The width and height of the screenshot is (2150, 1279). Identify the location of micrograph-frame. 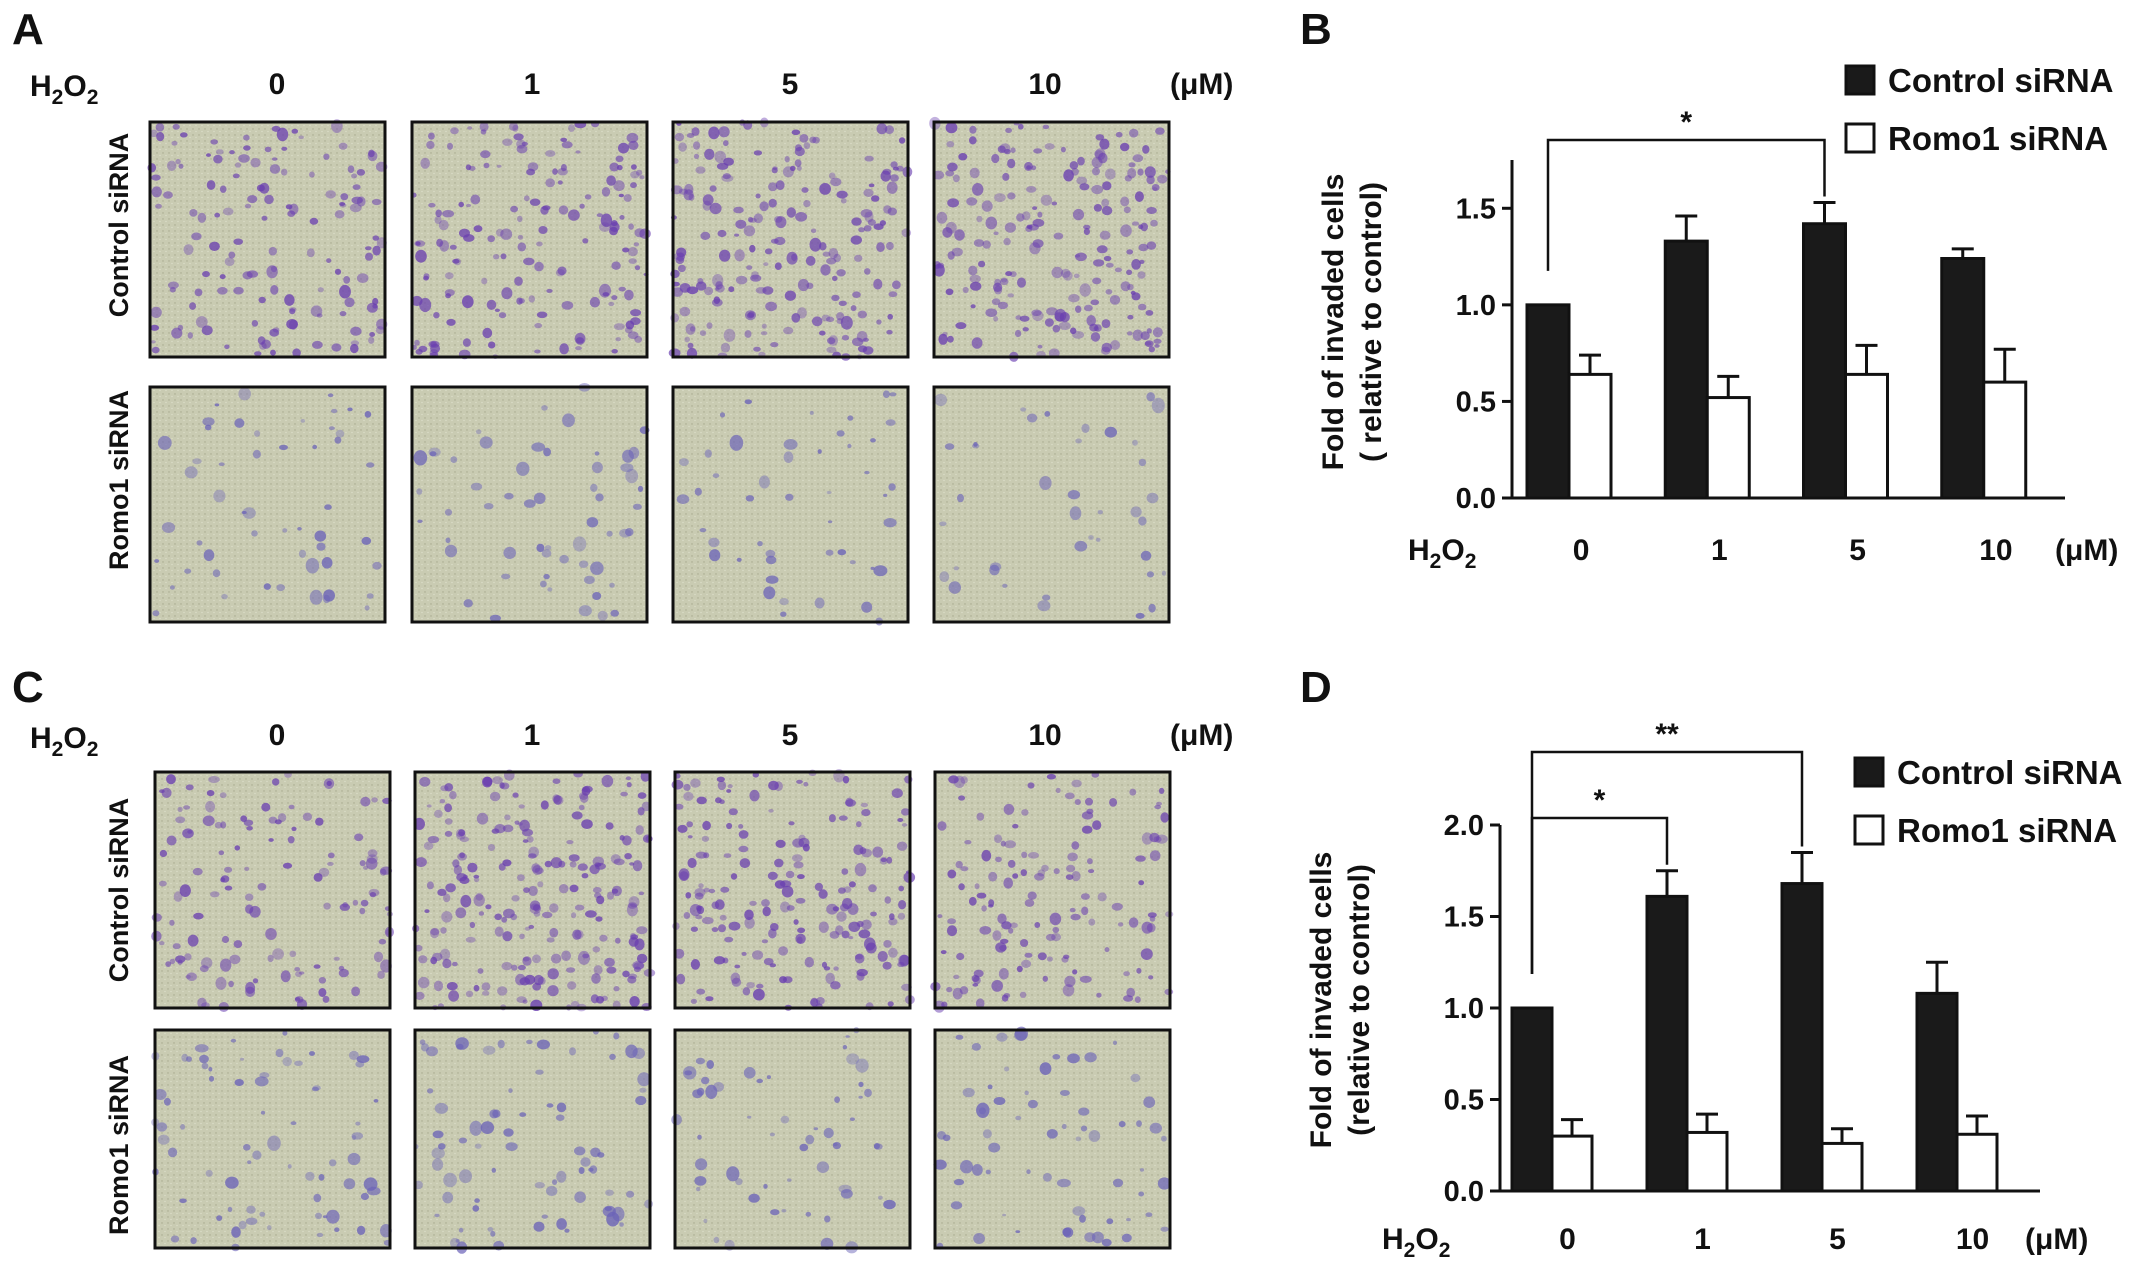
(1051, 504).